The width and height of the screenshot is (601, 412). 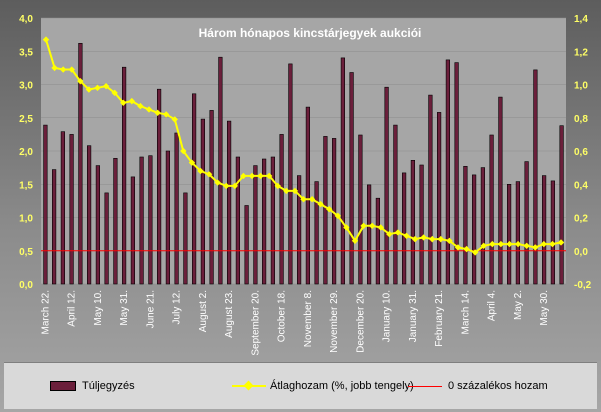 I want to click on left-tick-label: 2,0, so click(x=26, y=152).